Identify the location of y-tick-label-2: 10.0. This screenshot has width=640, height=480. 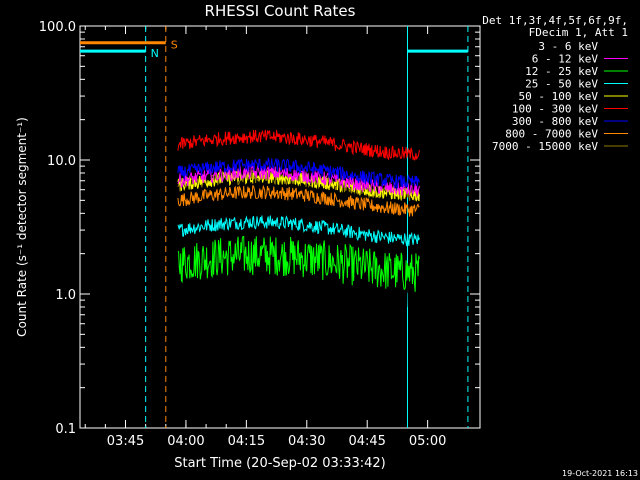
(61, 161).